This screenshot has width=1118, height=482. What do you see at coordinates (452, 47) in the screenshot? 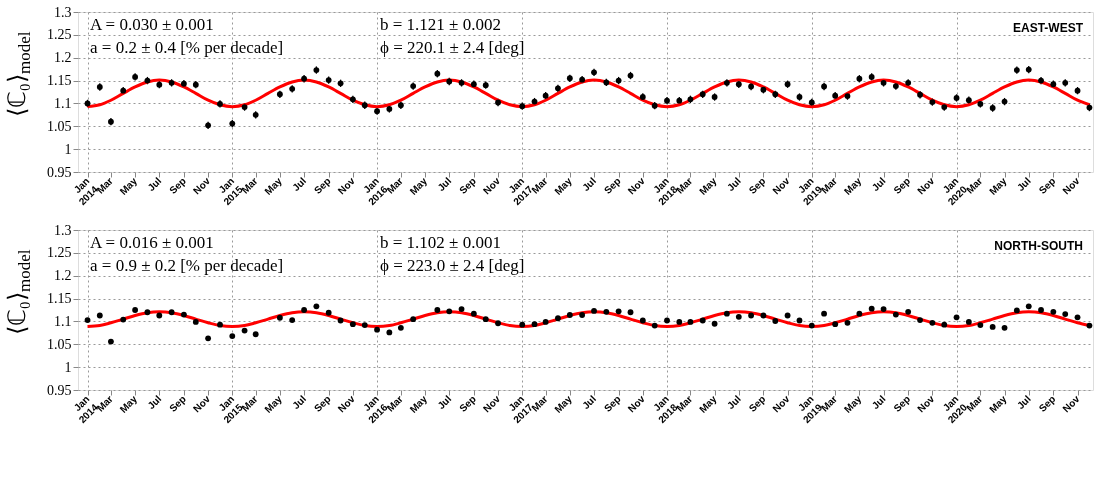
I see `annotation: ϕ = 220.1 ± 2.4 [deg]` at bounding box center [452, 47].